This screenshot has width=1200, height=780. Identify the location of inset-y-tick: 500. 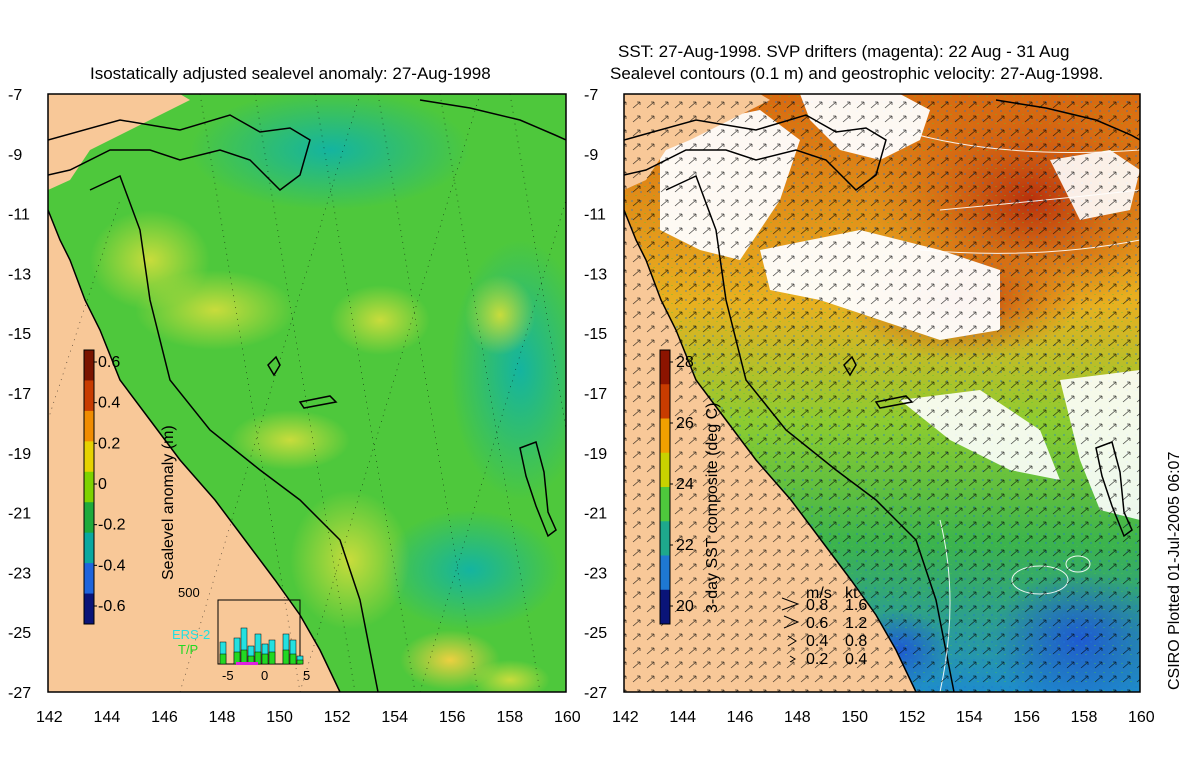
(189, 592).